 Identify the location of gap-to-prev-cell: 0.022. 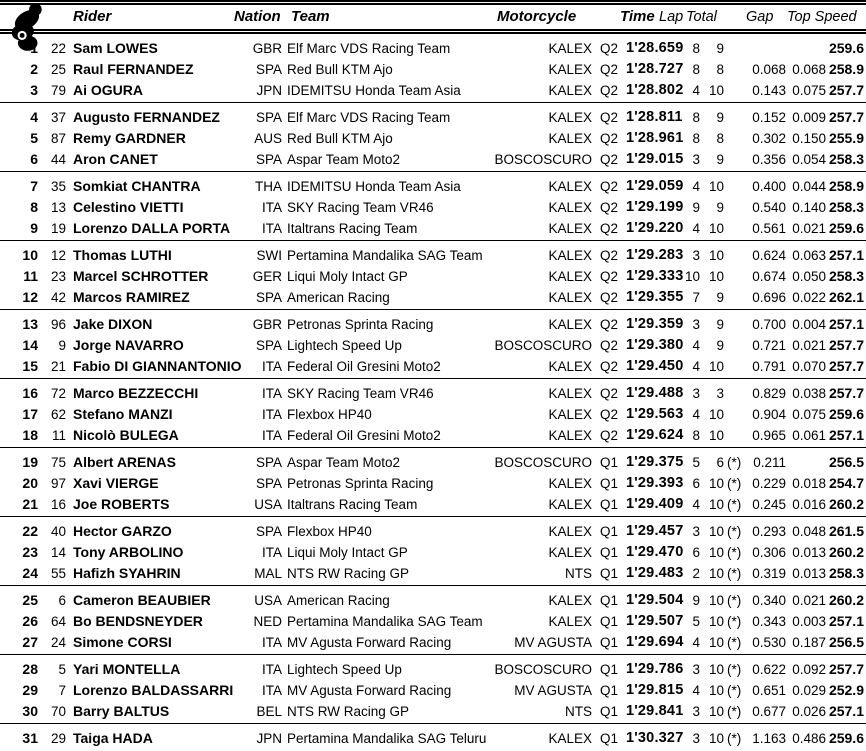
(809, 297).